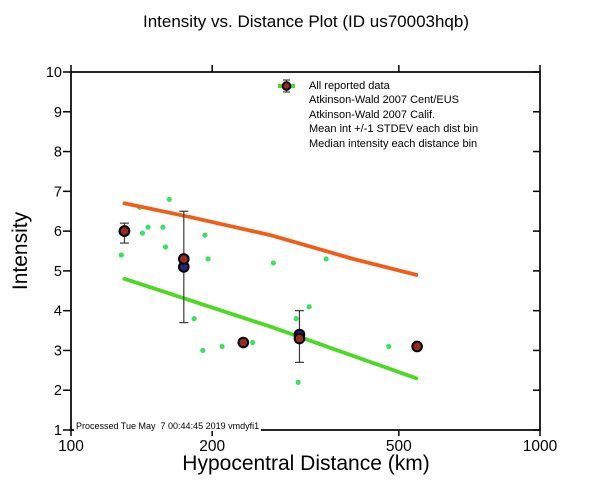 The height and width of the screenshot is (504, 612). Describe the element at coordinates (306, 463) in the screenshot. I see `x-axis-title: Hypocentral Distance (km)` at that location.